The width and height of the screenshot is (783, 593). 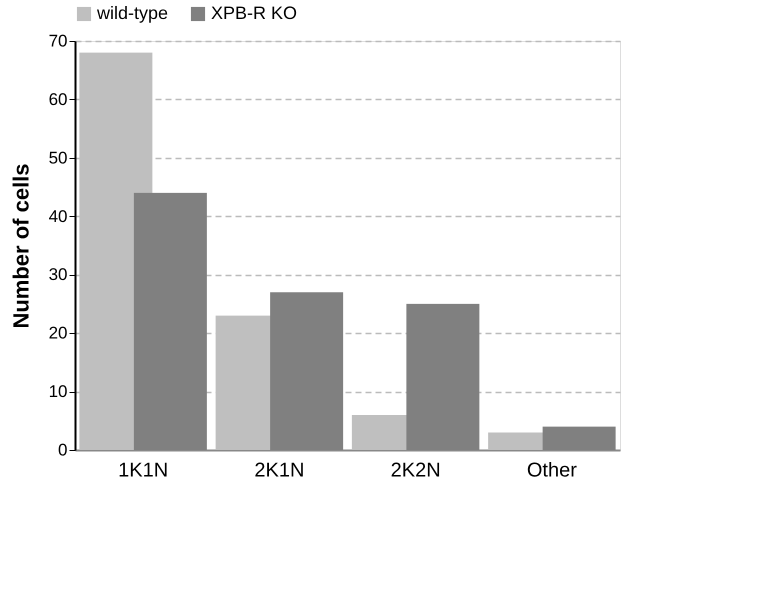 I want to click on y-tick-label: 20, so click(x=58, y=333).